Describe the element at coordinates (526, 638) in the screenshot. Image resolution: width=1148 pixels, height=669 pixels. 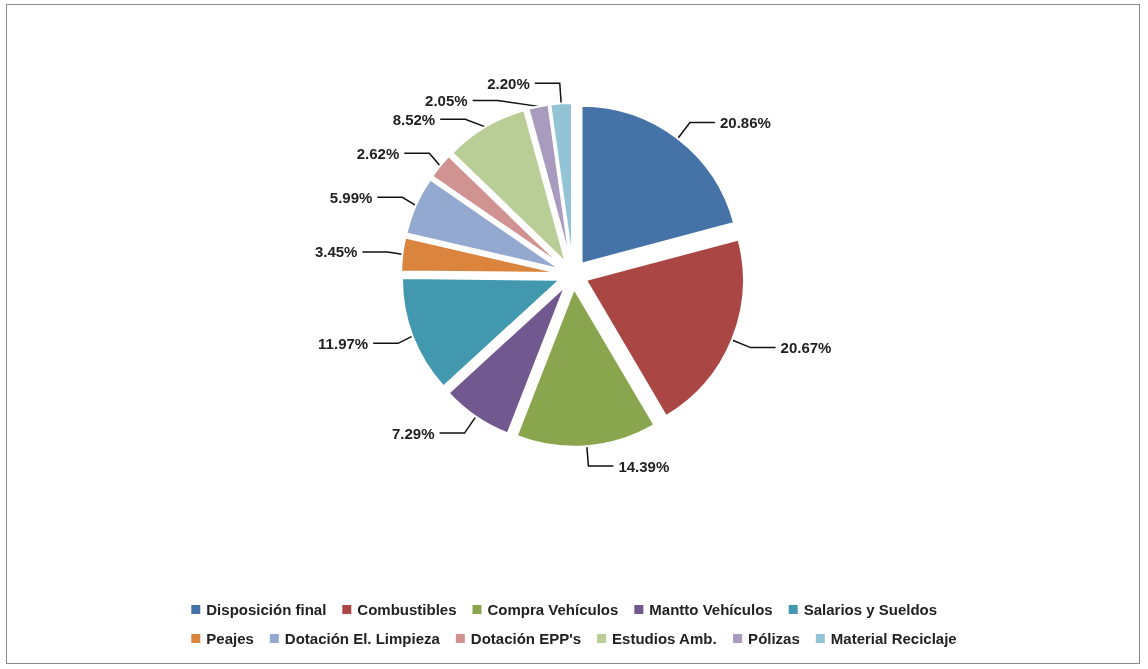
I see `legend-label: Dotación EPP's` at that location.